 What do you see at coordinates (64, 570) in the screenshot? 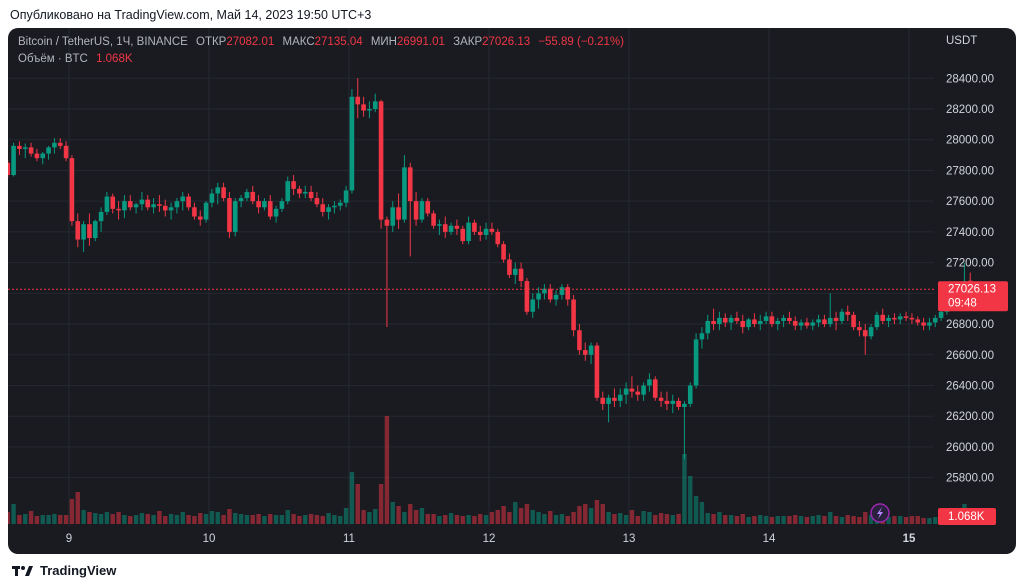
I see `brand: TradingView` at bounding box center [64, 570].